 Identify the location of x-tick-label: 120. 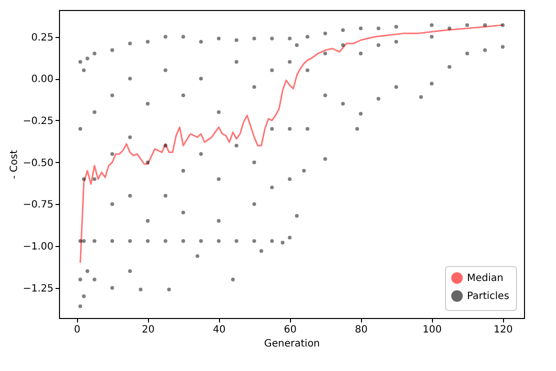
(503, 330).